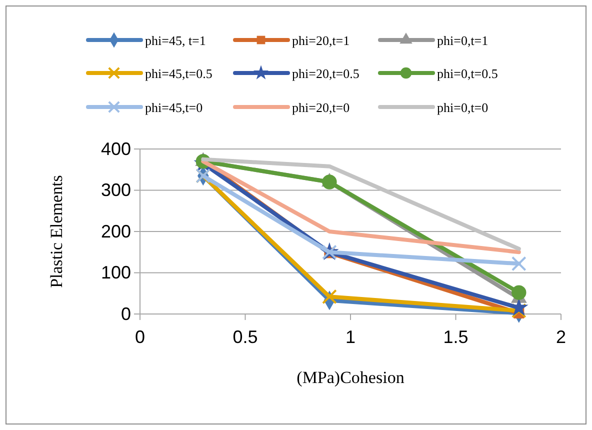 This screenshot has width=592, height=430. What do you see at coordinates (350, 336) in the screenshot?
I see `x-tick-label: 1` at bounding box center [350, 336].